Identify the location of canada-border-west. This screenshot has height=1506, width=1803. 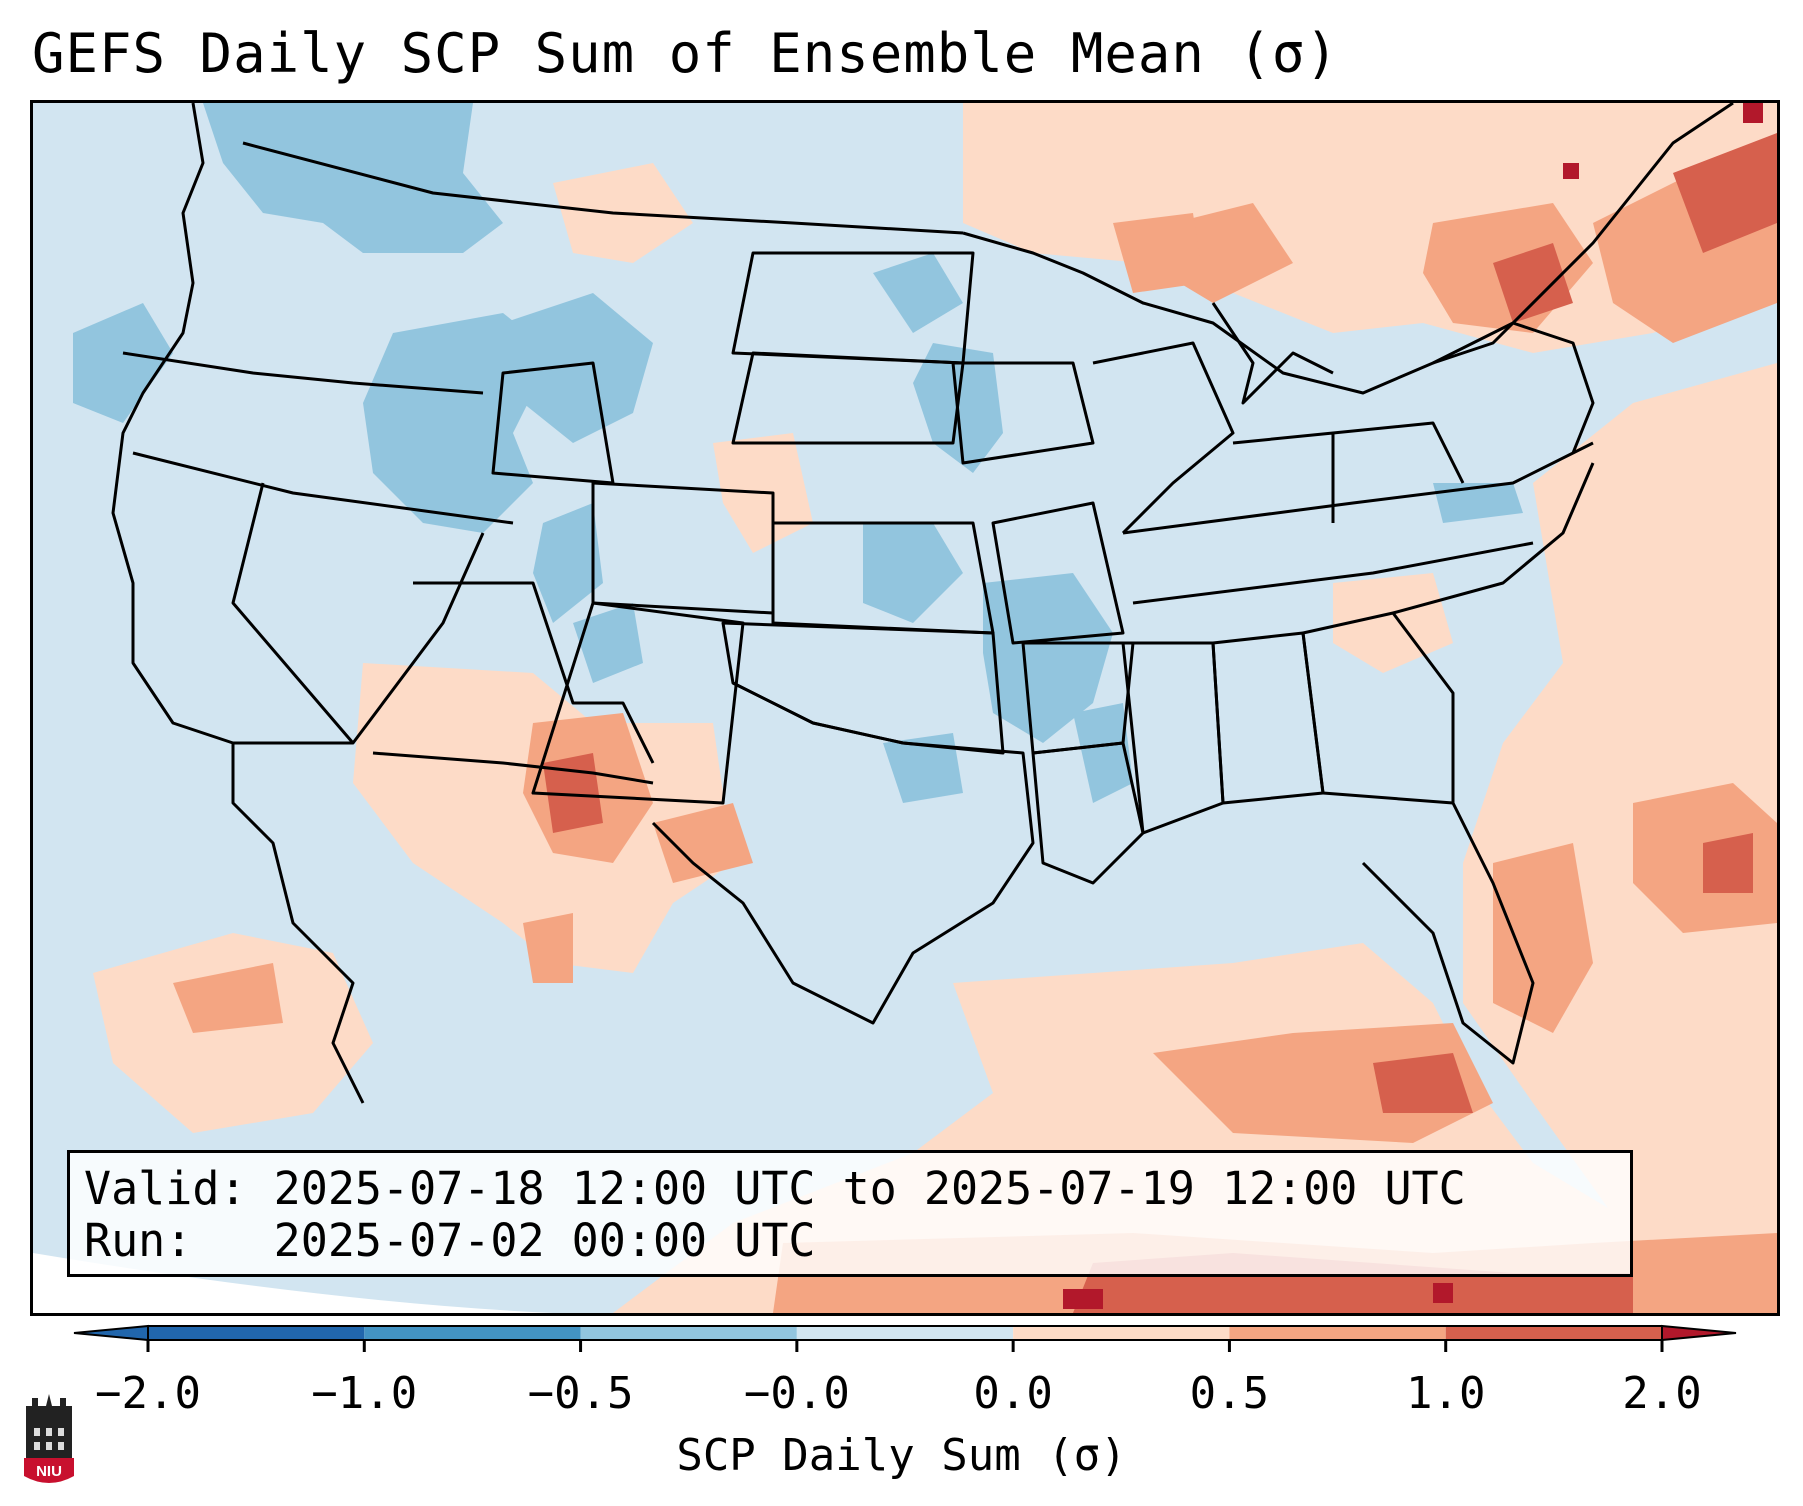
(603, 188).